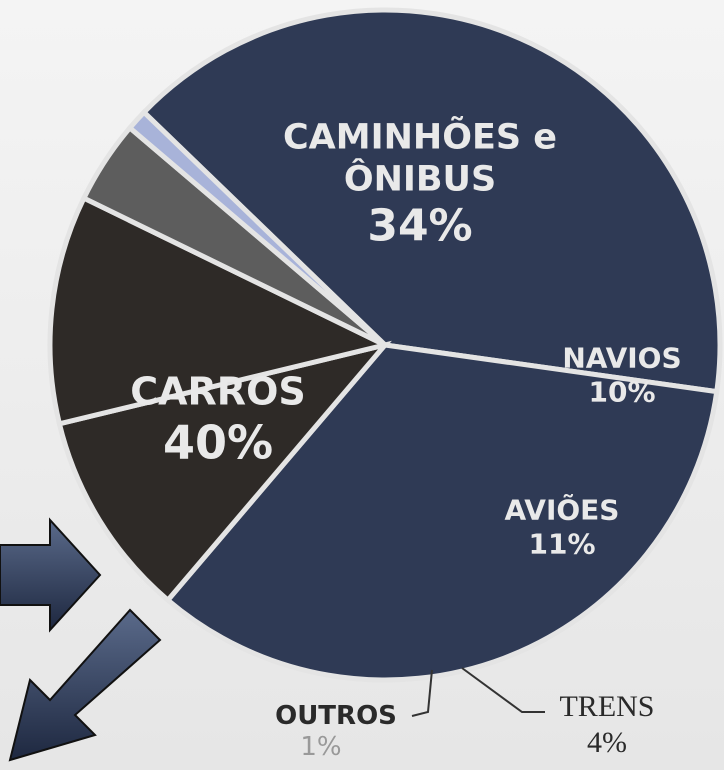  I want to click on category-label: NAVIOS, so click(622, 358).